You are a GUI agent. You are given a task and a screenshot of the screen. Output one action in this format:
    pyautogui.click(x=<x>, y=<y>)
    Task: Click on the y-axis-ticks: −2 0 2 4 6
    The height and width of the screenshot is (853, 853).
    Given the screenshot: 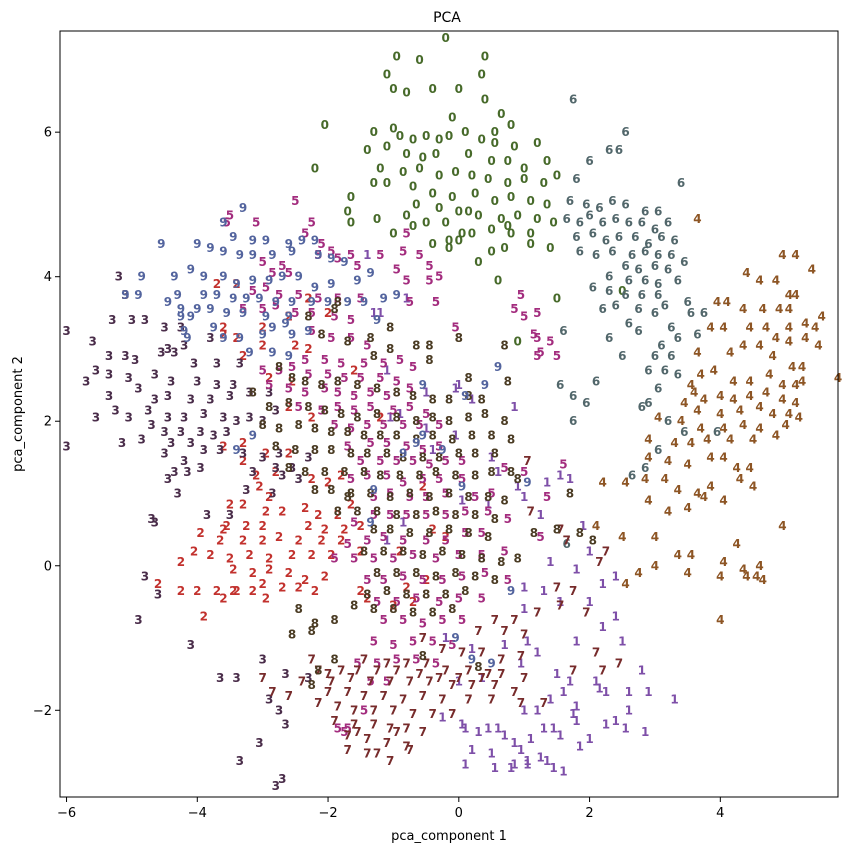 What is the action you would take?
    pyautogui.click(x=46, y=422)
    